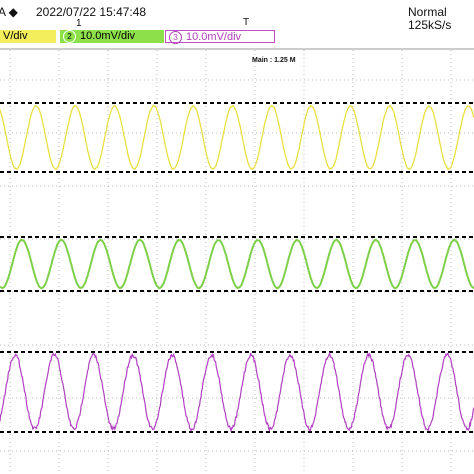 This screenshot has width=474, height=474. I want to click on ch1-scale: V/div, so click(28, 36).